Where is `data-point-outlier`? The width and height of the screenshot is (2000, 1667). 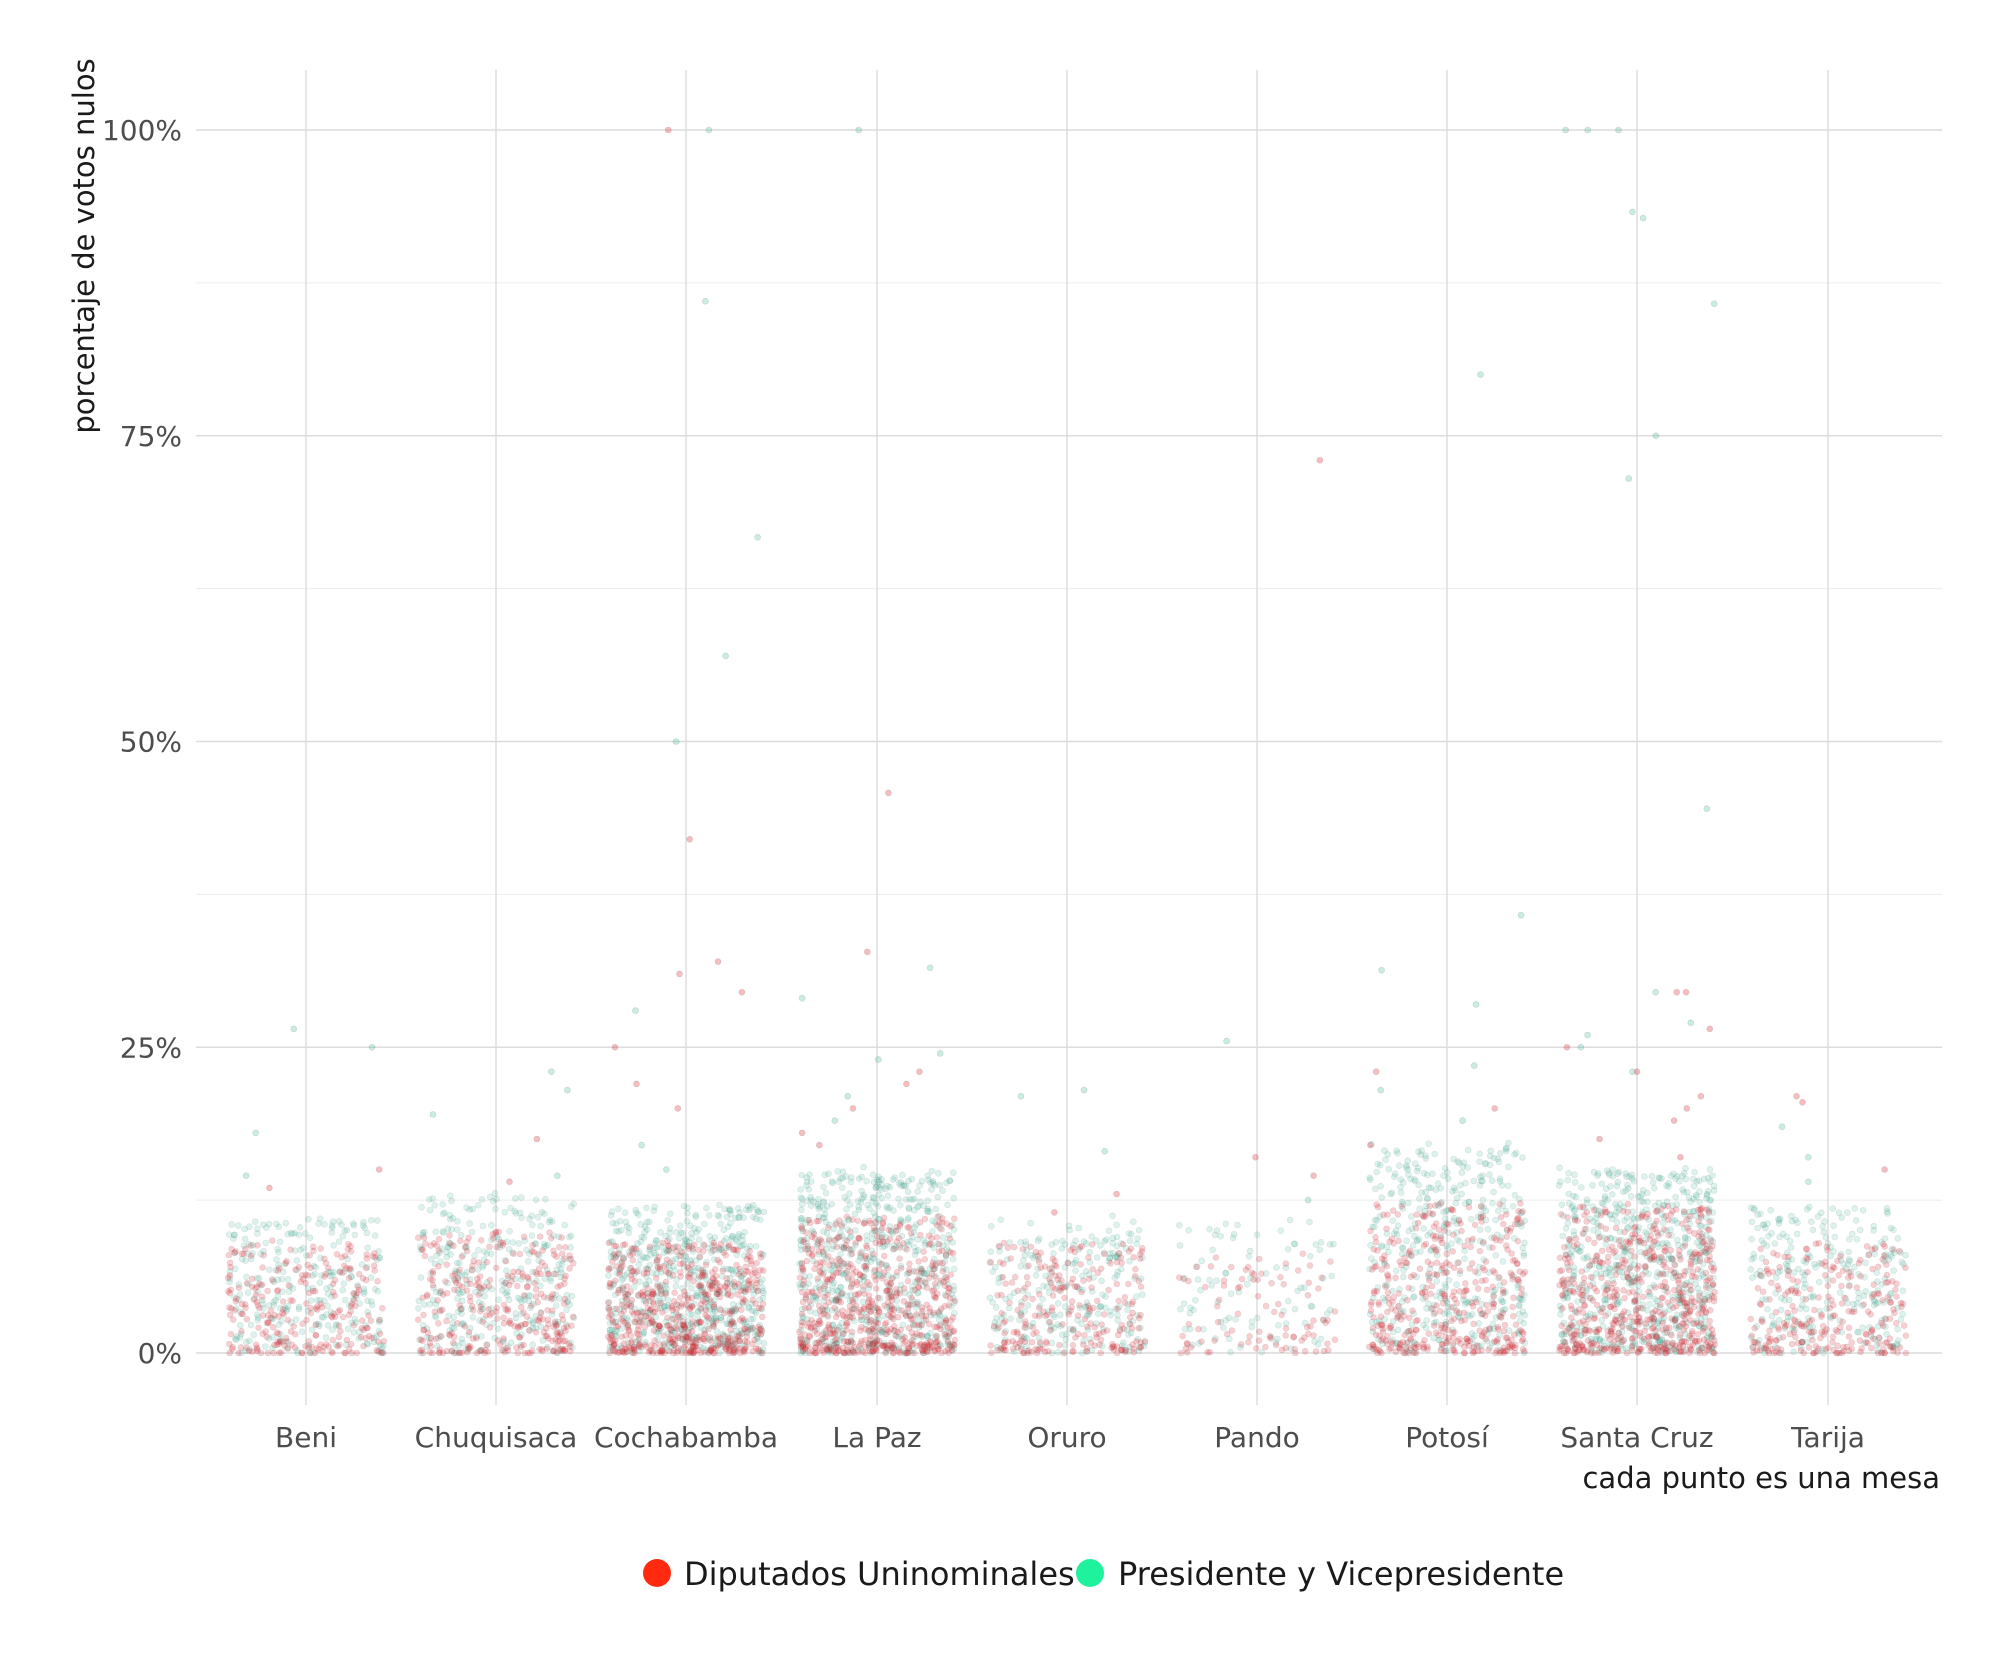
data-point-outlier is located at coordinates (1618, 130).